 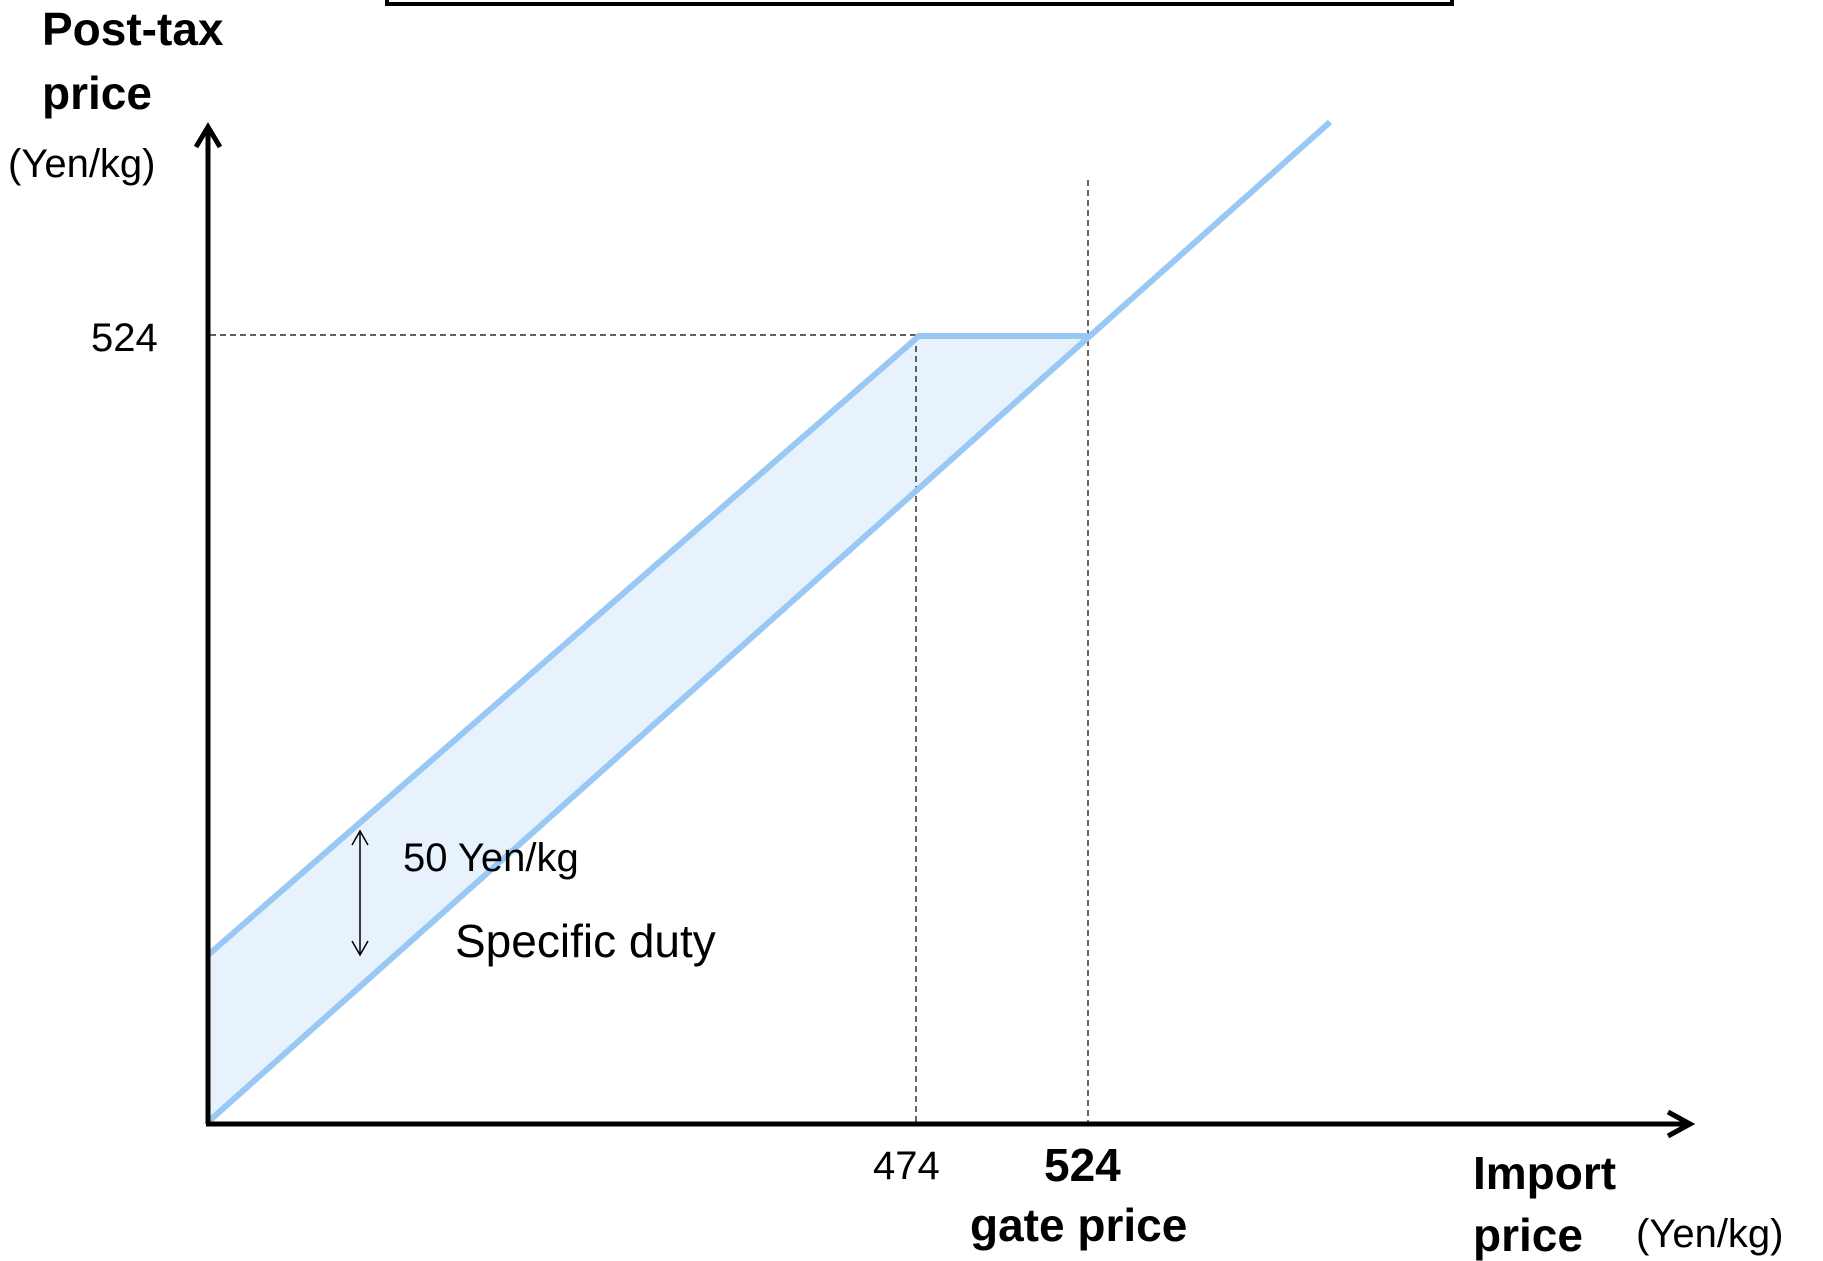 I want to click on duty-amount-label: 50 Yen/kg, so click(x=491, y=858).